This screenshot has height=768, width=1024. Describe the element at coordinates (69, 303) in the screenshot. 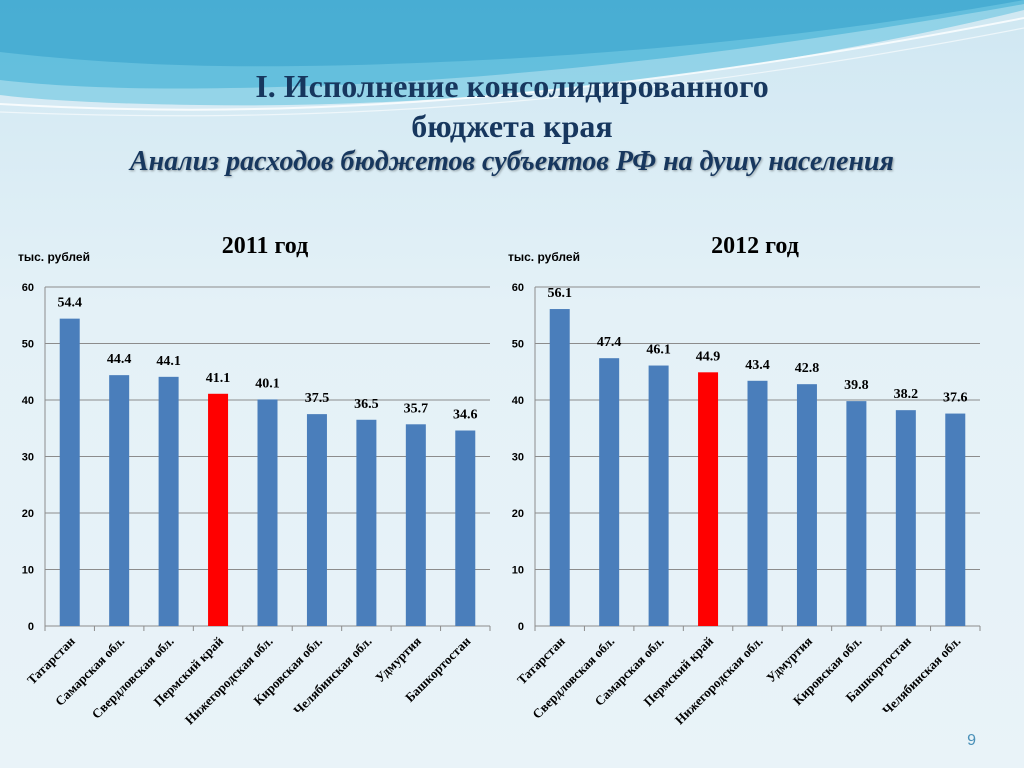

I see `data-label: 54.4` at that location.